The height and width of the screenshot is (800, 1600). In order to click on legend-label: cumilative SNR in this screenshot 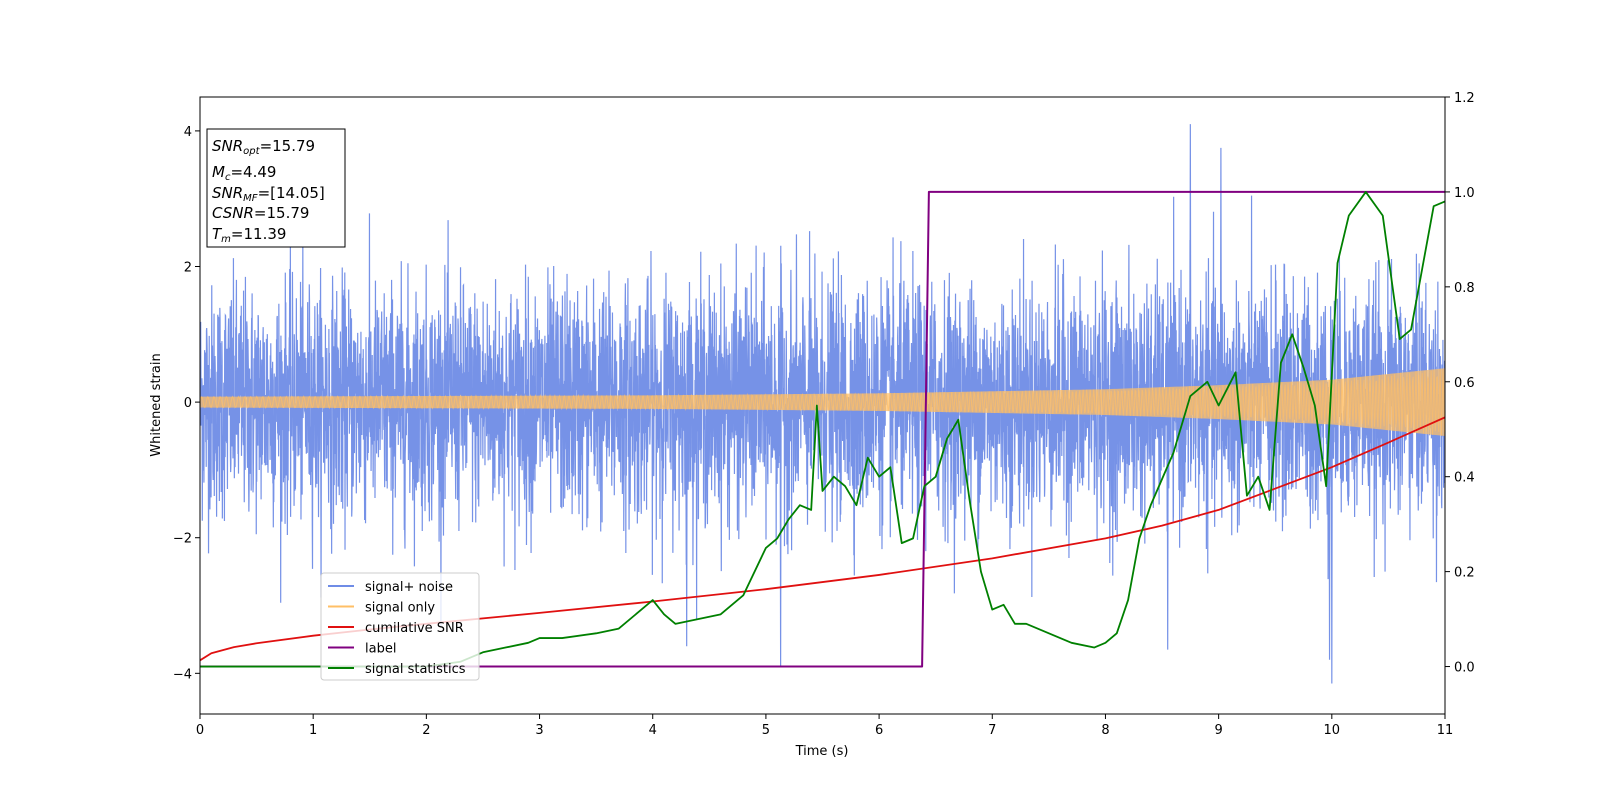, I will do `click(414, 628)`.